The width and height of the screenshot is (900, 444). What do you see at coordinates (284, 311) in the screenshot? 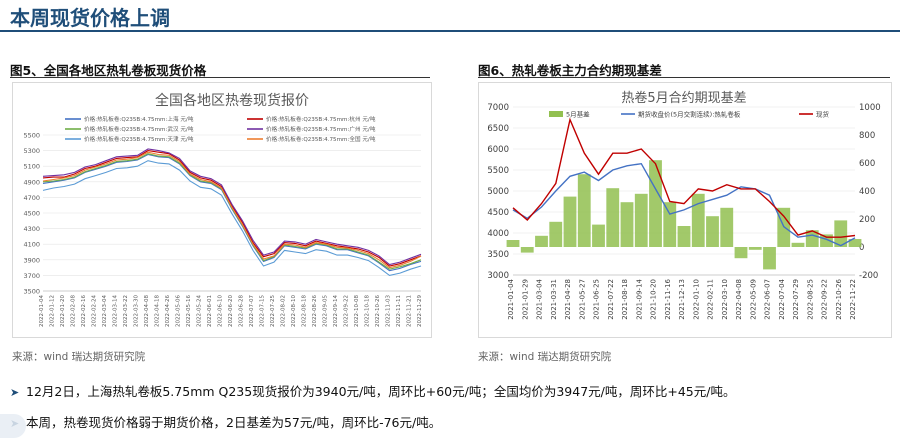
I see `x-tick-label: 2022-08-02` at bounding box center [284, 311].